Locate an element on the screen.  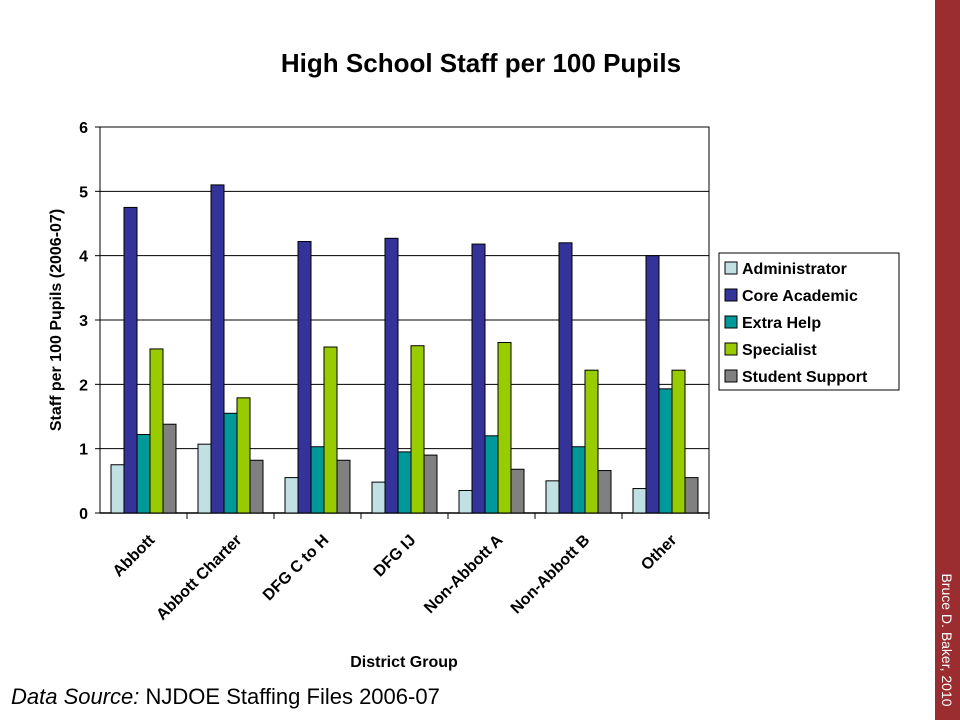
legend-label: Extra Help is located at coordinates (781, 323).